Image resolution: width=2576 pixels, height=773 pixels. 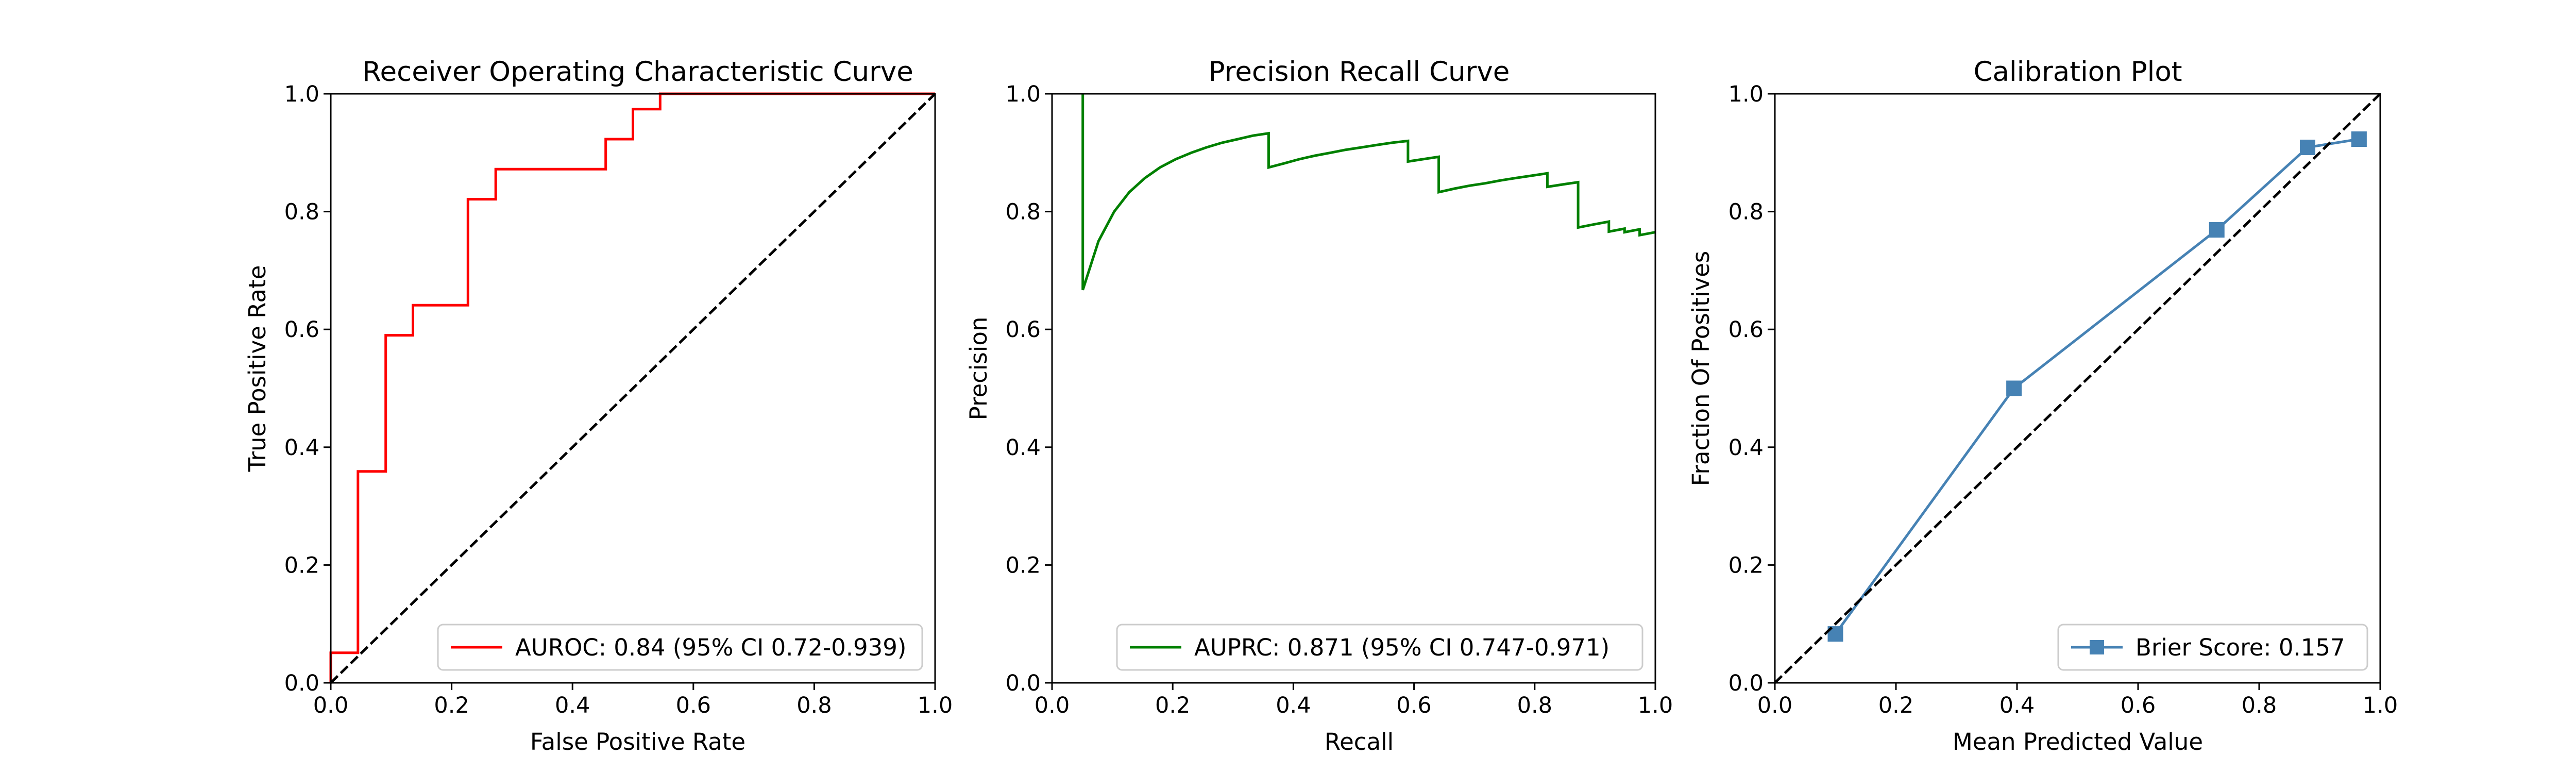 What do you see at coordinates (257, 369) in the screenshot?
I see `y-axis-label: True Positive Rate` at bounding box center [257, 369].